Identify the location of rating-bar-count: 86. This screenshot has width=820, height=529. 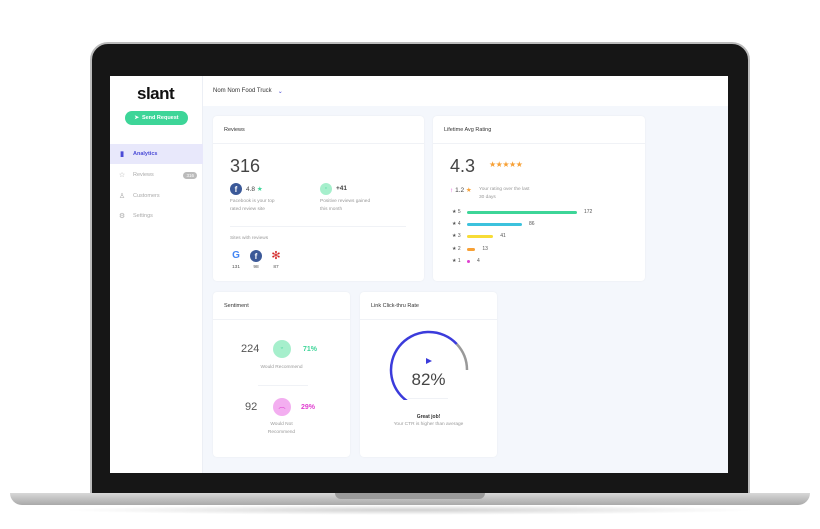
(532, 224).